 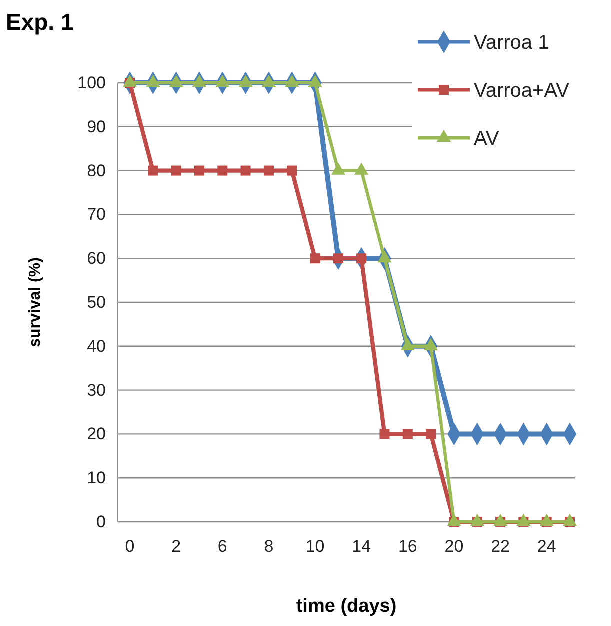 I want to click on y-tick-label: 70, so click(x=96, y=214).